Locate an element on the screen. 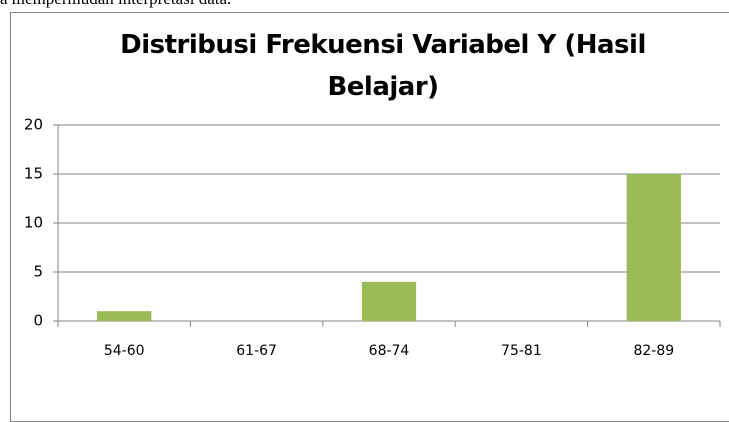 Image resolution: width=729 pixels, height=422 pixels. y-tick-label: 10 is located at coordinates (33, 223).